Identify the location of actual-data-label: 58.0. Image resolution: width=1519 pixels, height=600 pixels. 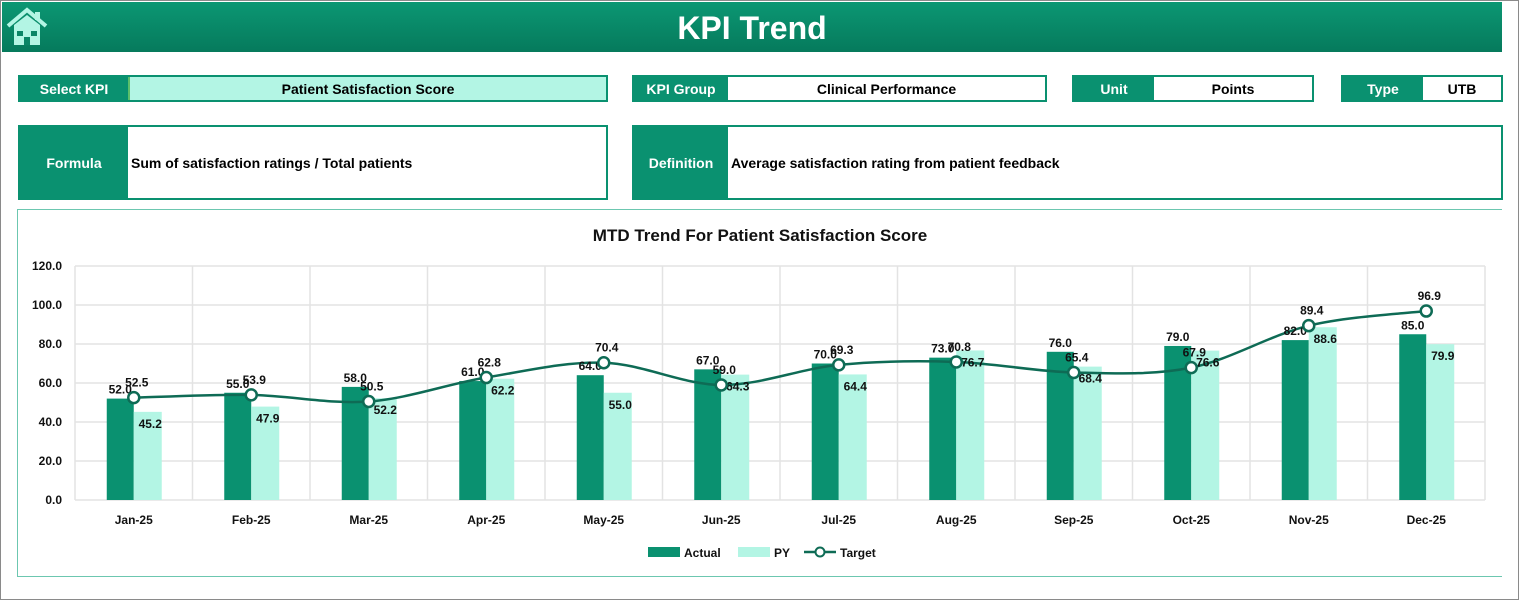
(356, 378).